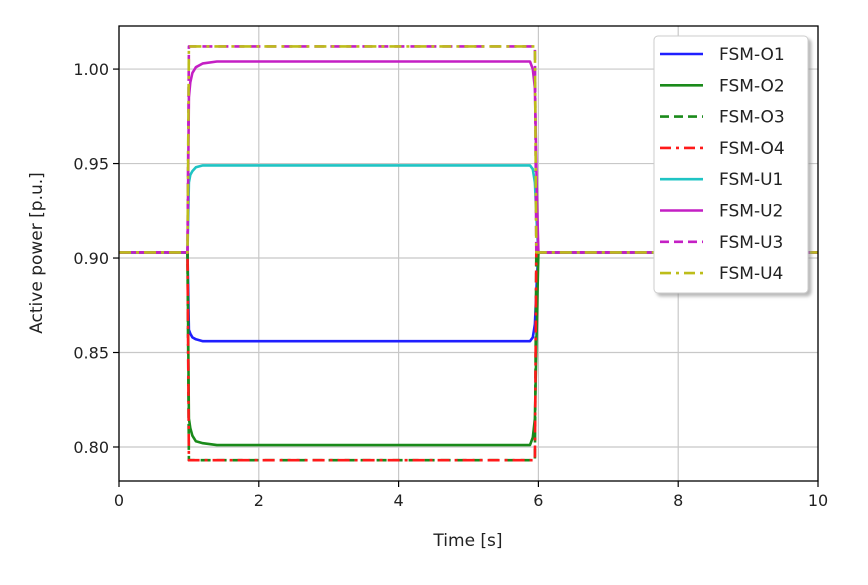  Describe the element at coordinates (678, 500) in the screenshot. I see `x-tick-label: 8` at that location.